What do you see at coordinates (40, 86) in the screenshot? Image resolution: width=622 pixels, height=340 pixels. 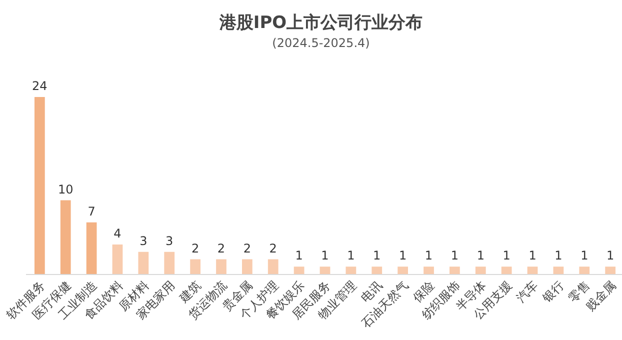 I see `data-label: 24` at bounding box center [40, 86].